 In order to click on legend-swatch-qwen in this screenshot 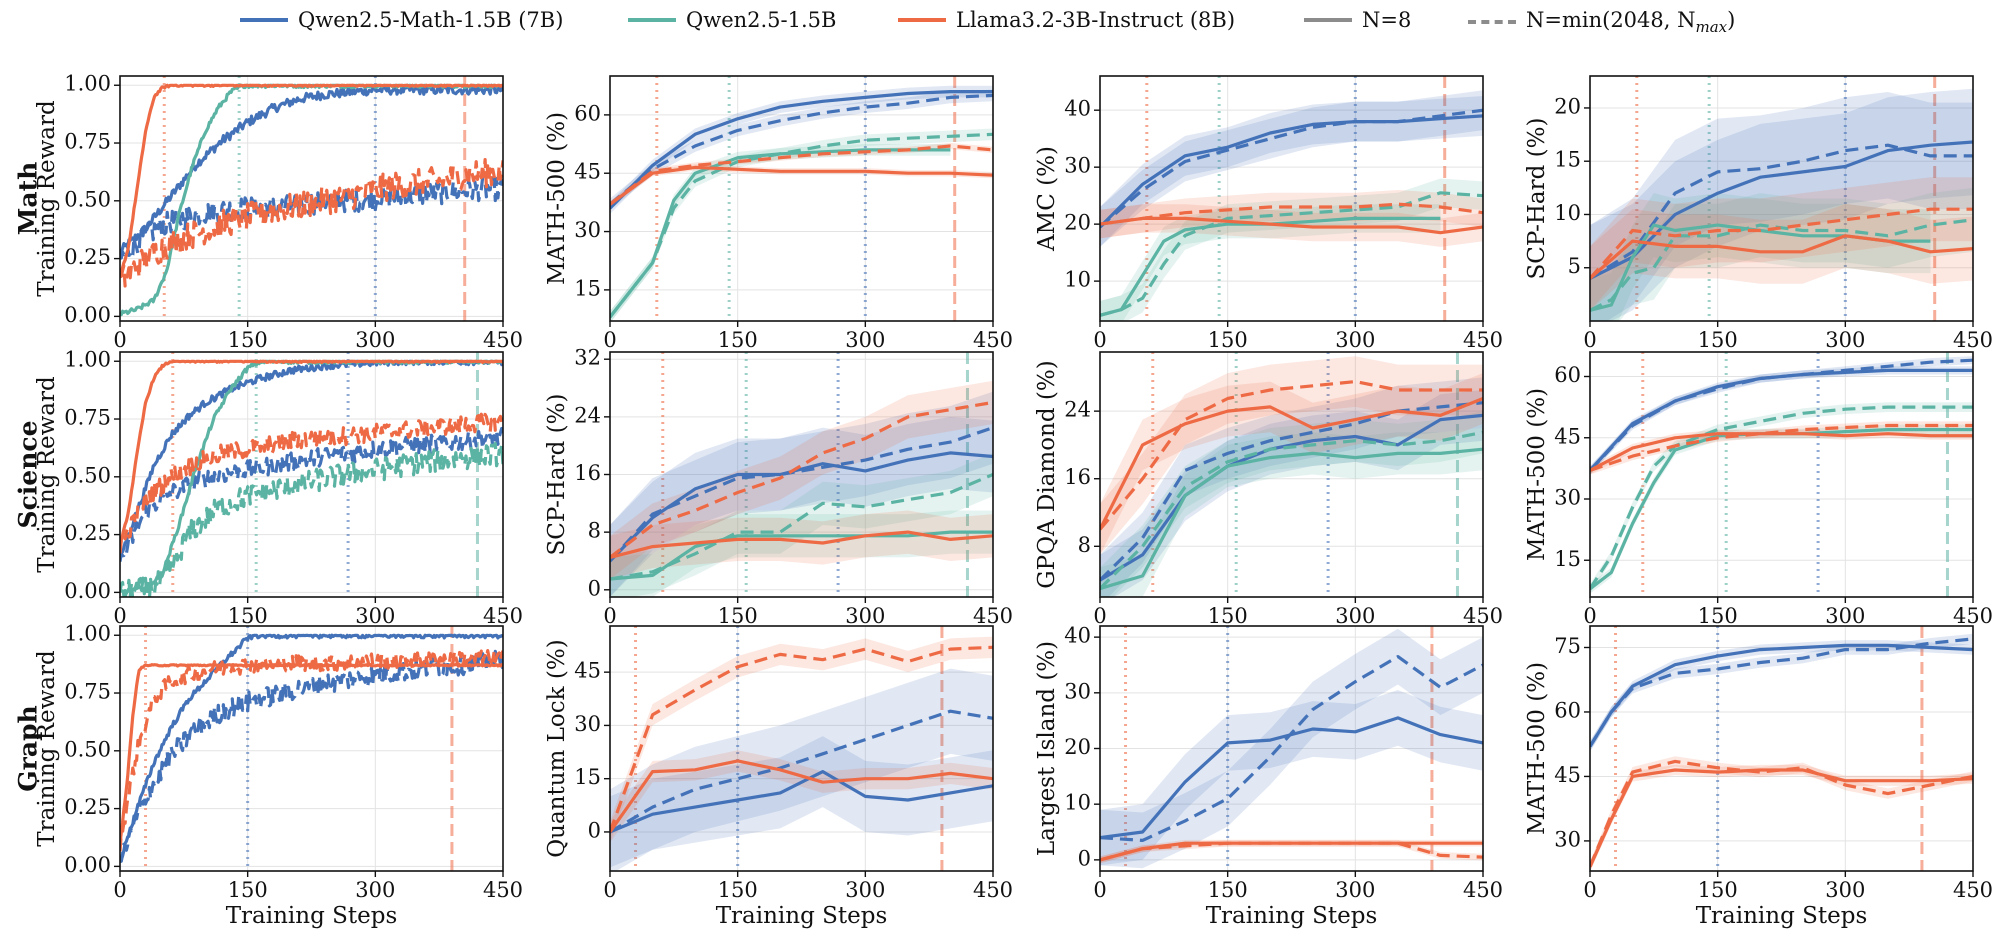, I will do `click(652, 20)`.